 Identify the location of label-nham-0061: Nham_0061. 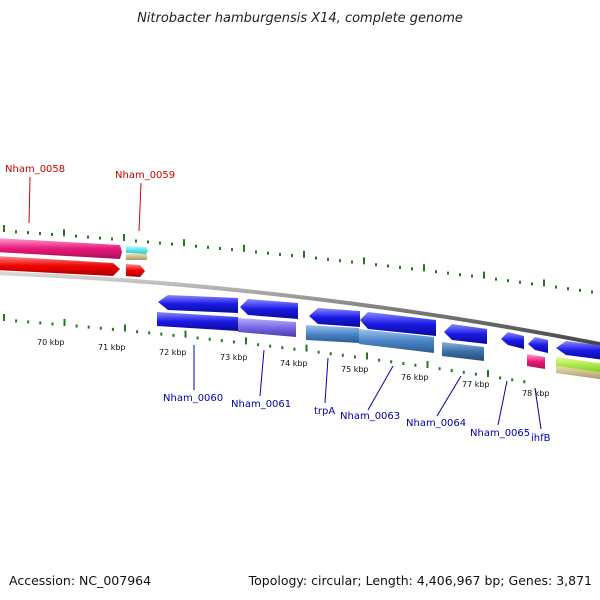
(261, 404).